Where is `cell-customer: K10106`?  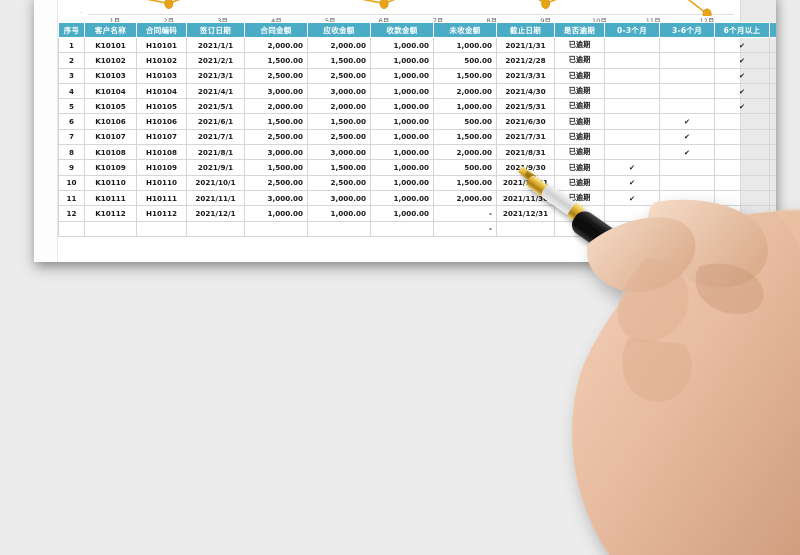 cell-customer: K10106 is located at coordinates (110, 121).